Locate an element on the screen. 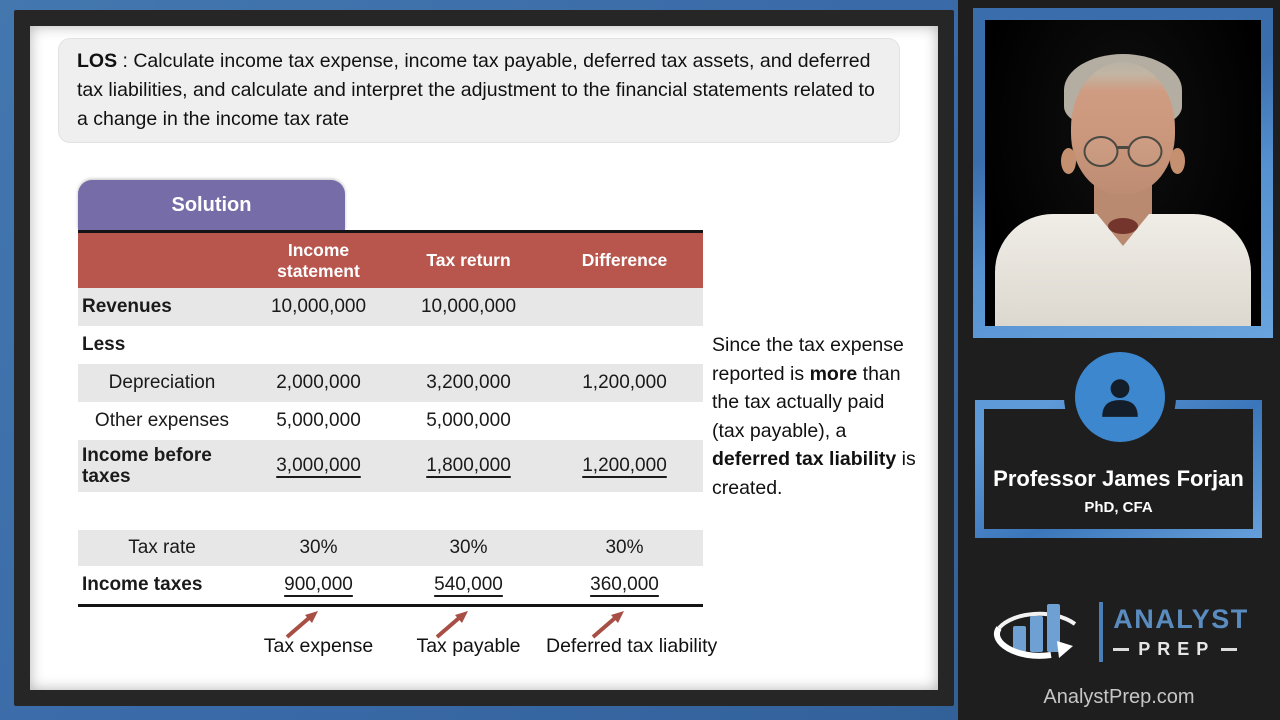 The height and width of the screenshot is (720, 1280). note-segment: more is located at coordinates (833, 373).